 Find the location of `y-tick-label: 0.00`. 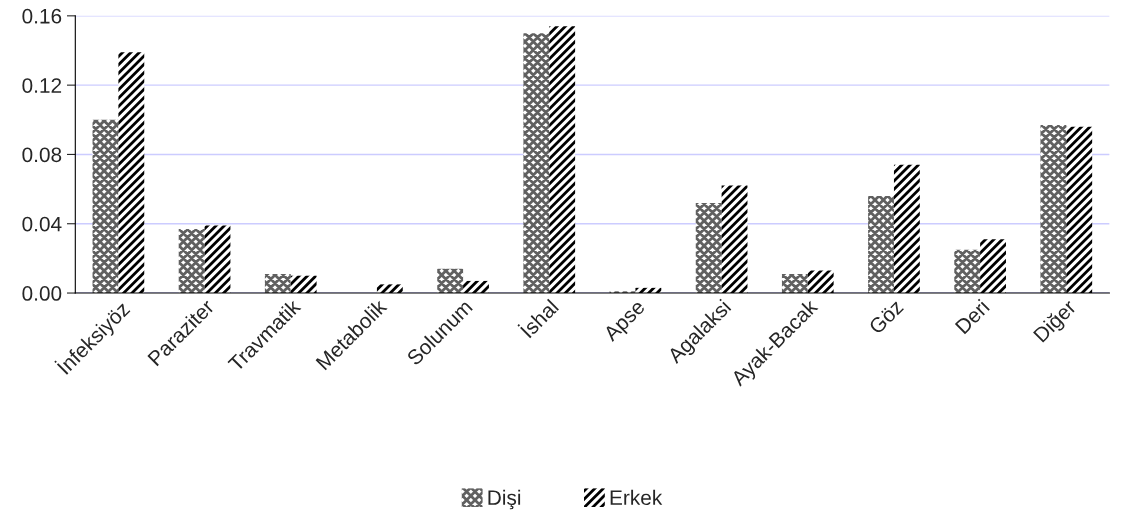

y-tick-label: 0.00 is located at coordinates (42, 293).